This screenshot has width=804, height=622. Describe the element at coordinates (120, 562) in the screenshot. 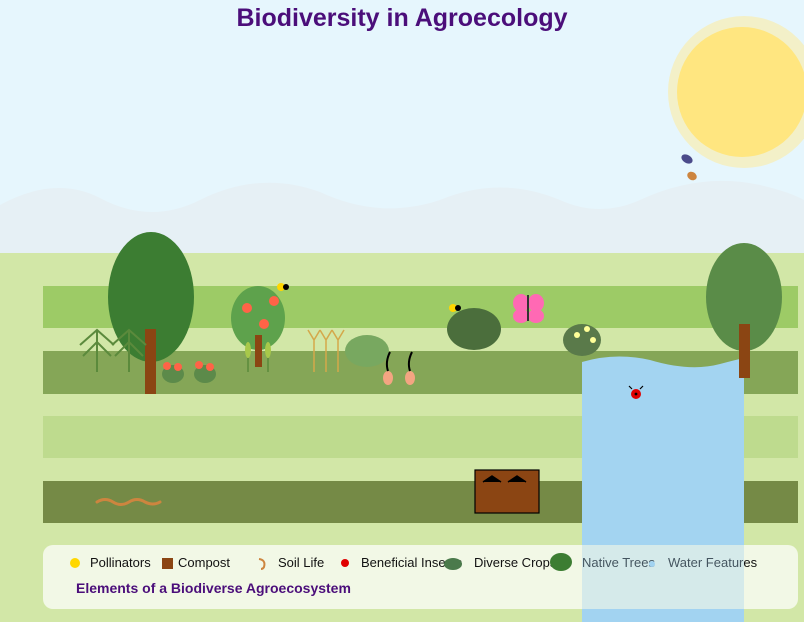

I see `legend-label: Pollinators` at that location.